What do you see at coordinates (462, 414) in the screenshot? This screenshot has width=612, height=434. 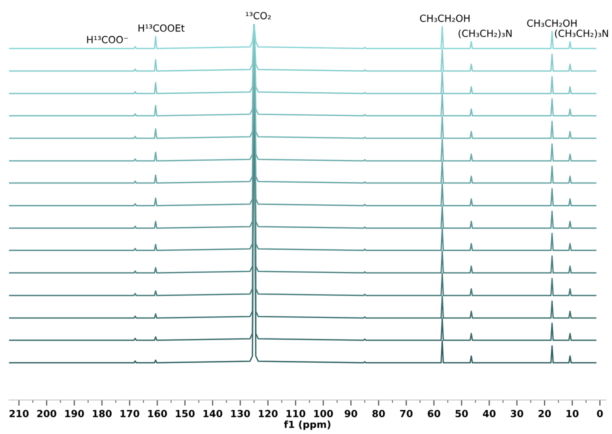 I see `x-tick-label: 50` at bounding box center [462, 414].